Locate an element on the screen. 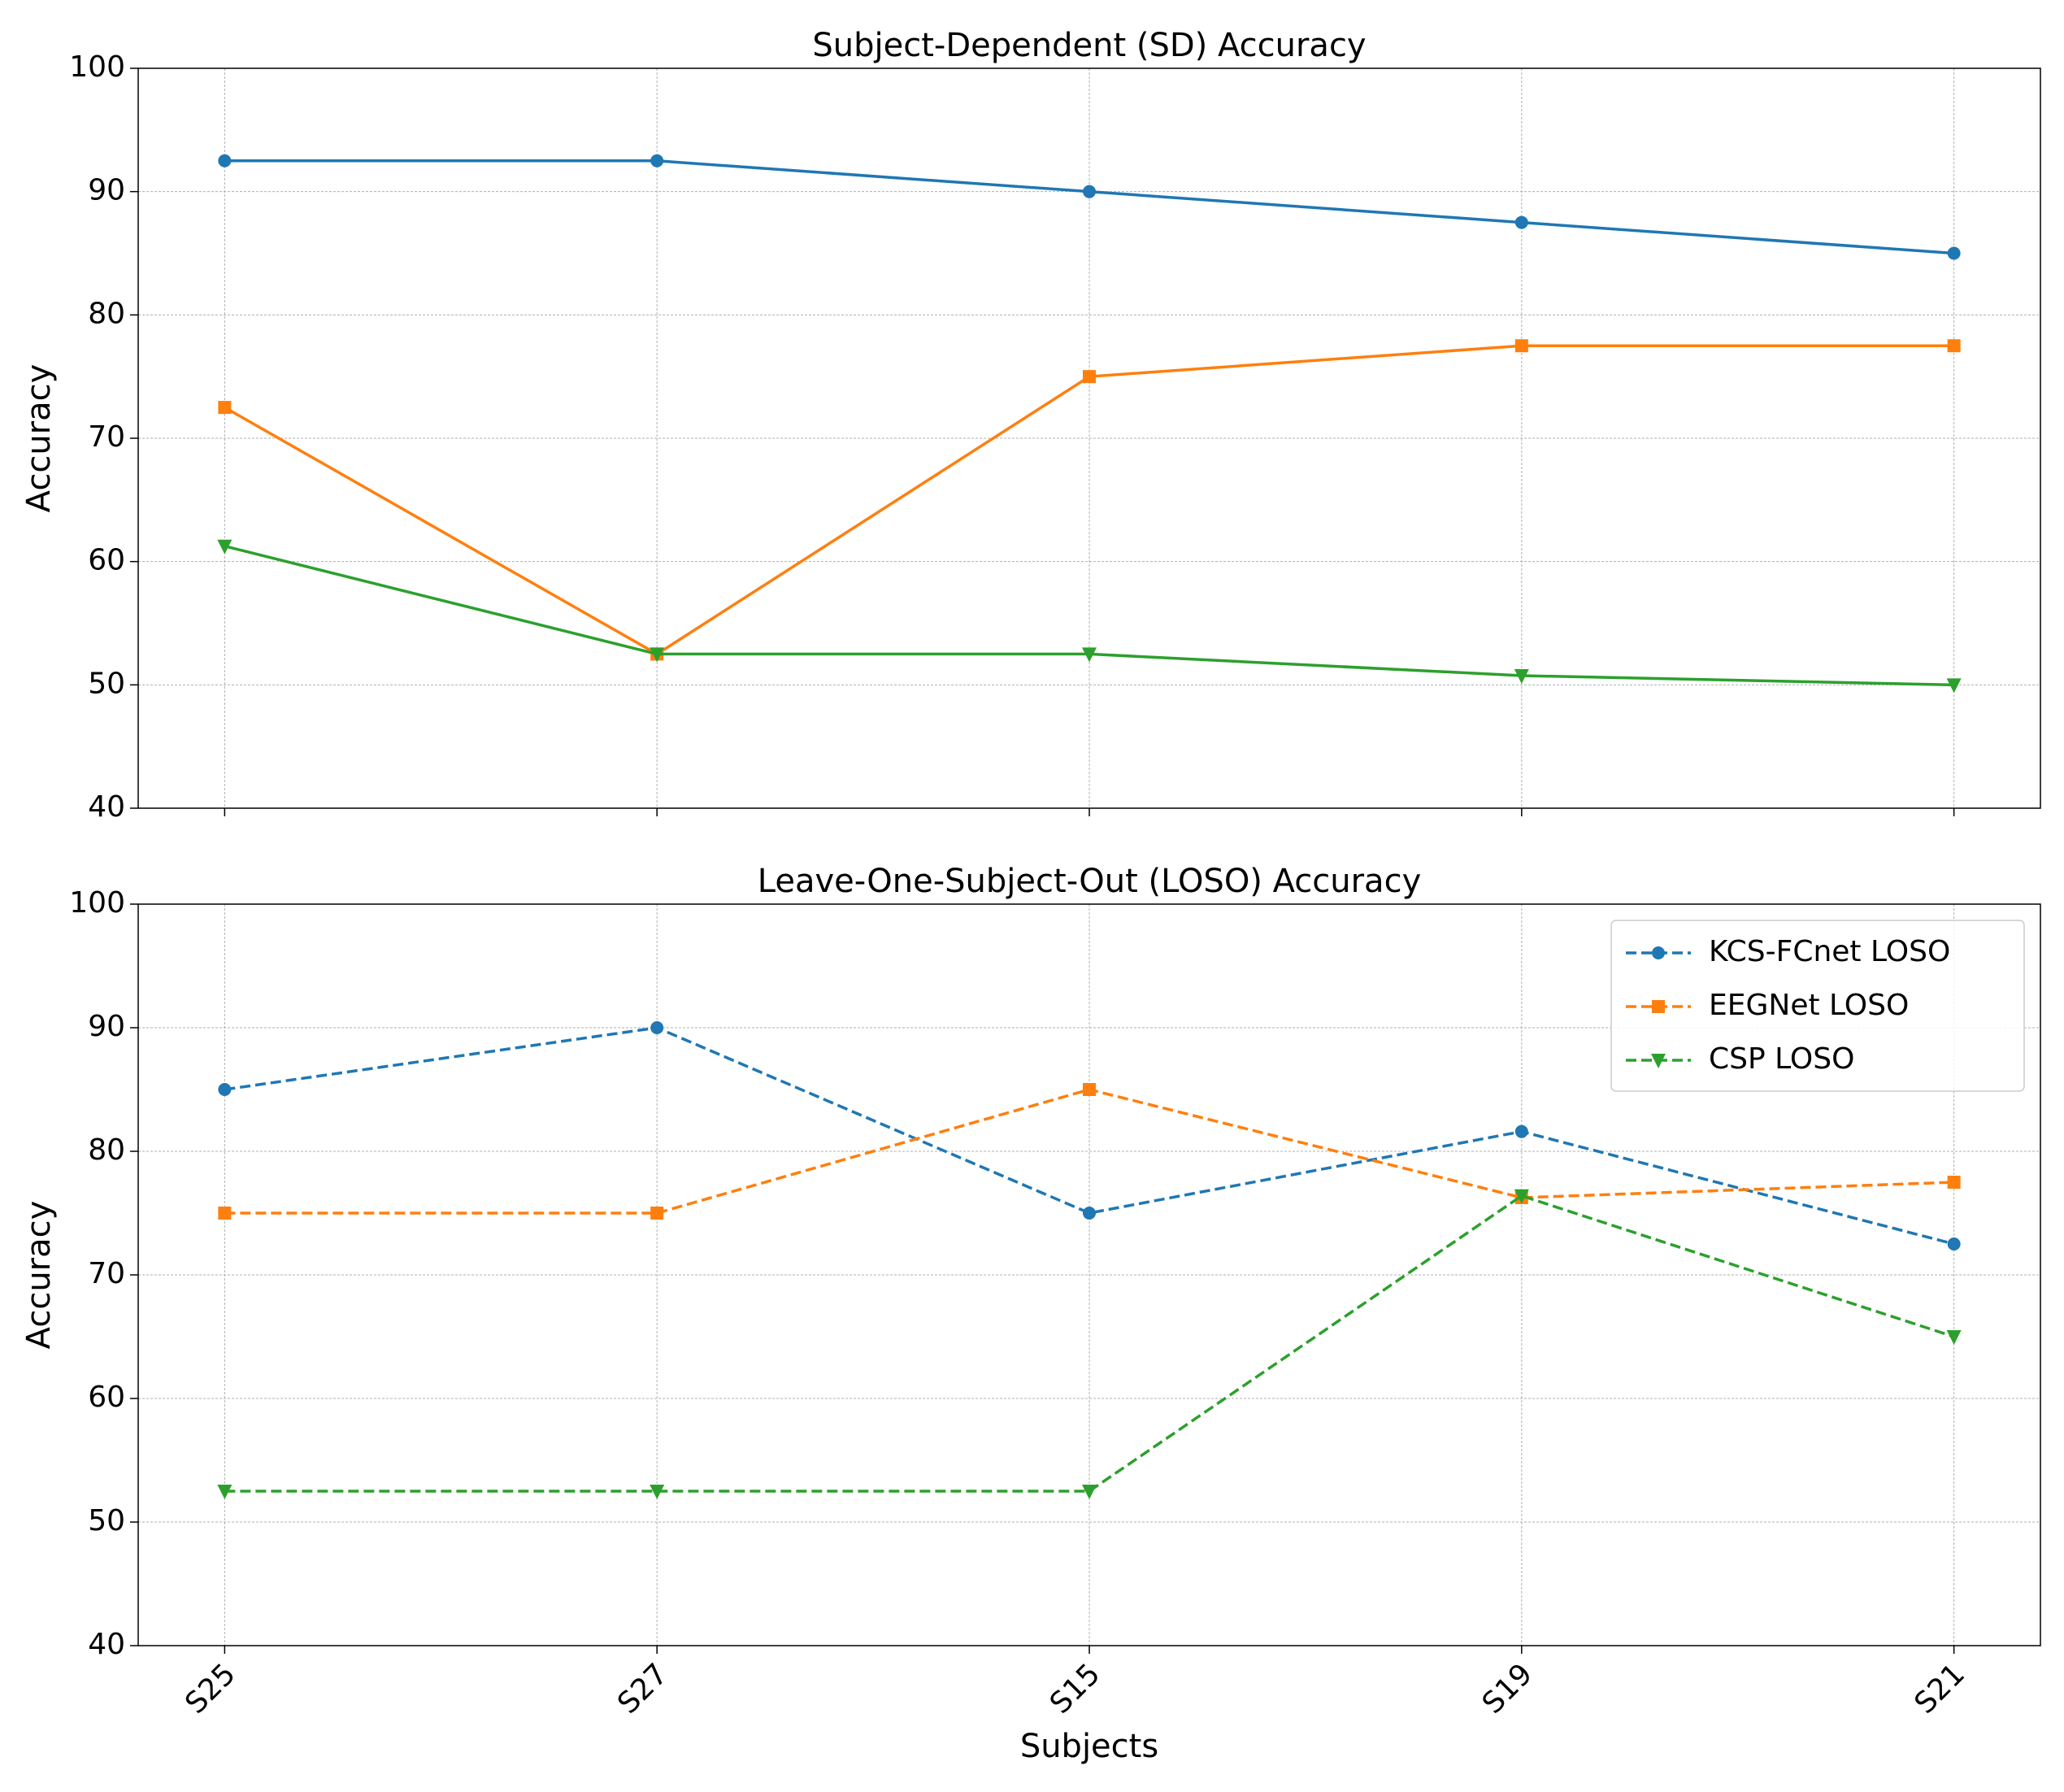 The height and width of the screenshot is (1792, 2064). x-tick-label: S21 is located at coordinates (1940, 1688).